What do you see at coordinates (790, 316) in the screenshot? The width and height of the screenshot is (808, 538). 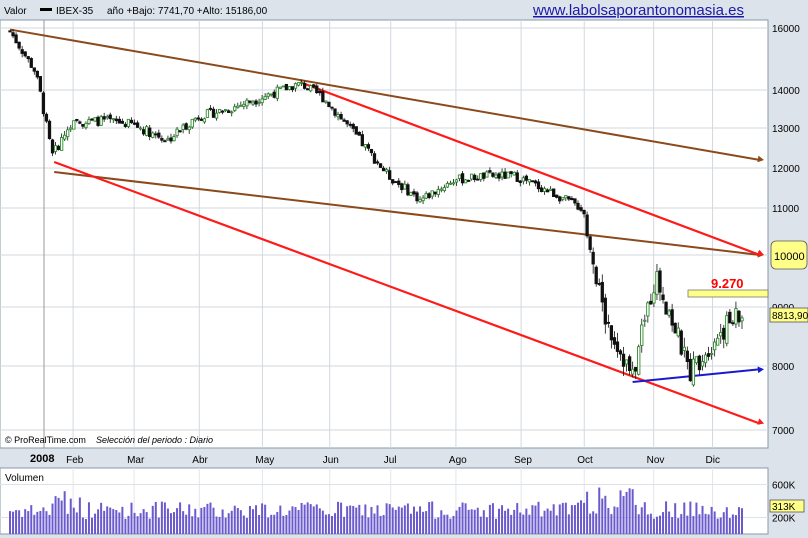 I see `last-price-label: 8813,90` at bounding box center [790, 316].